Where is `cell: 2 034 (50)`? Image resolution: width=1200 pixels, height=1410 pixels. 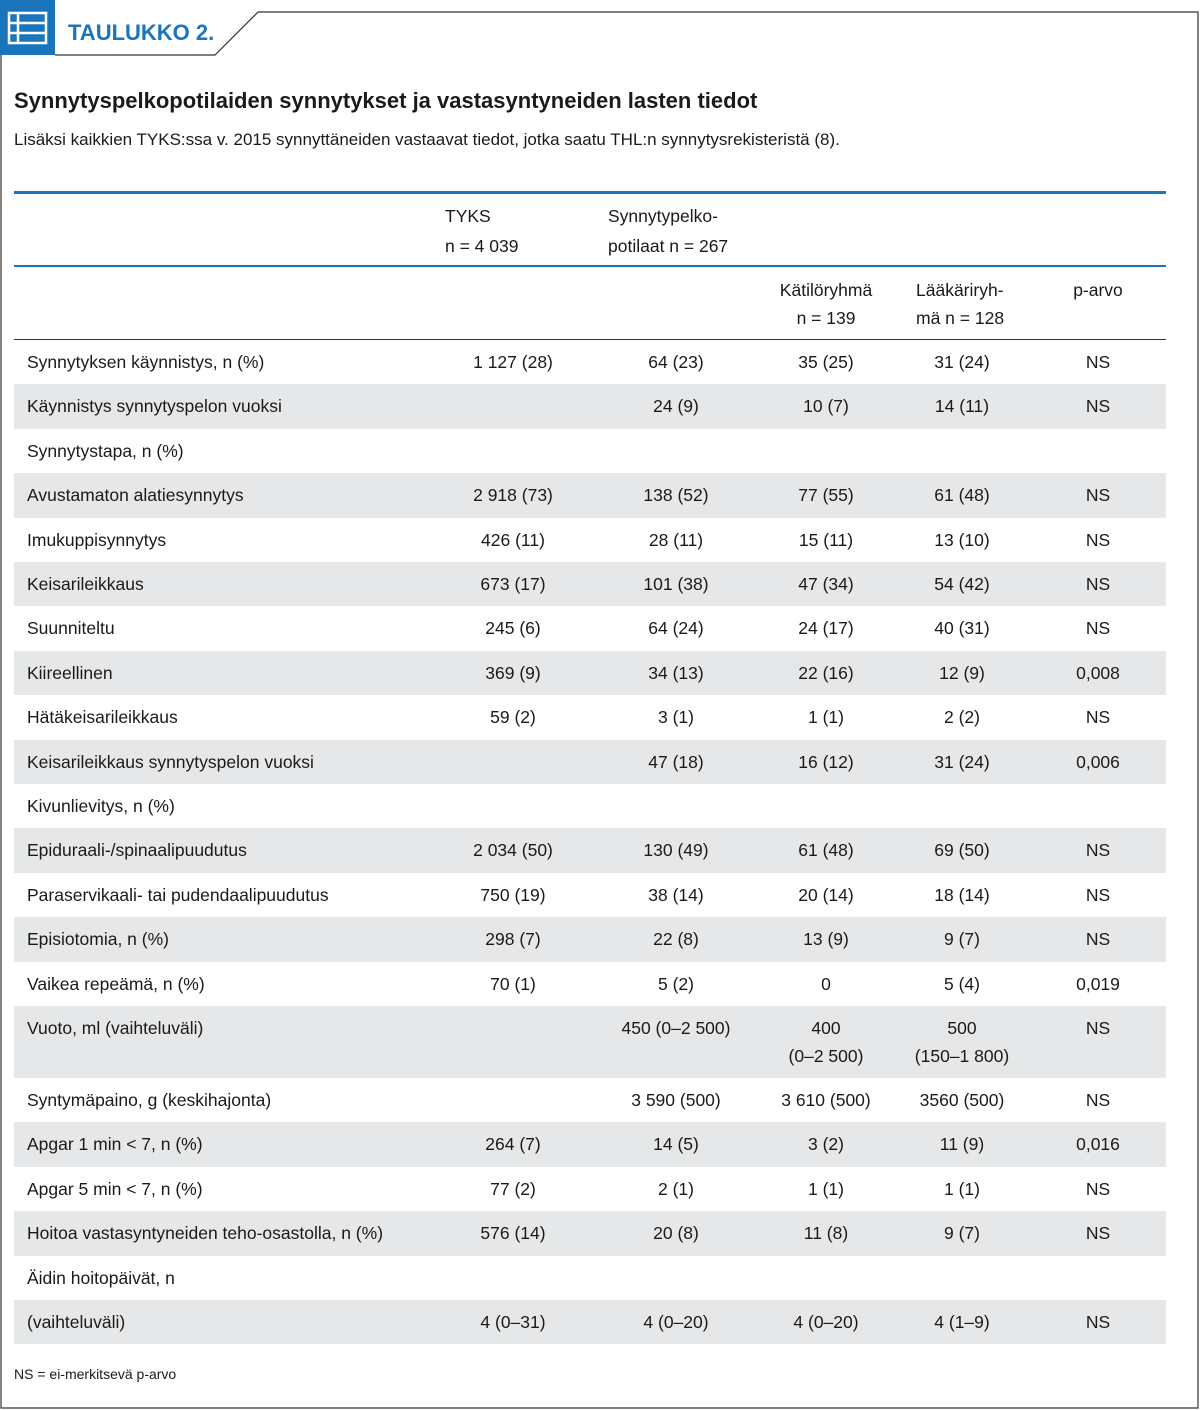
cell: 2 034 (50) is located at coordinates (513, 850).